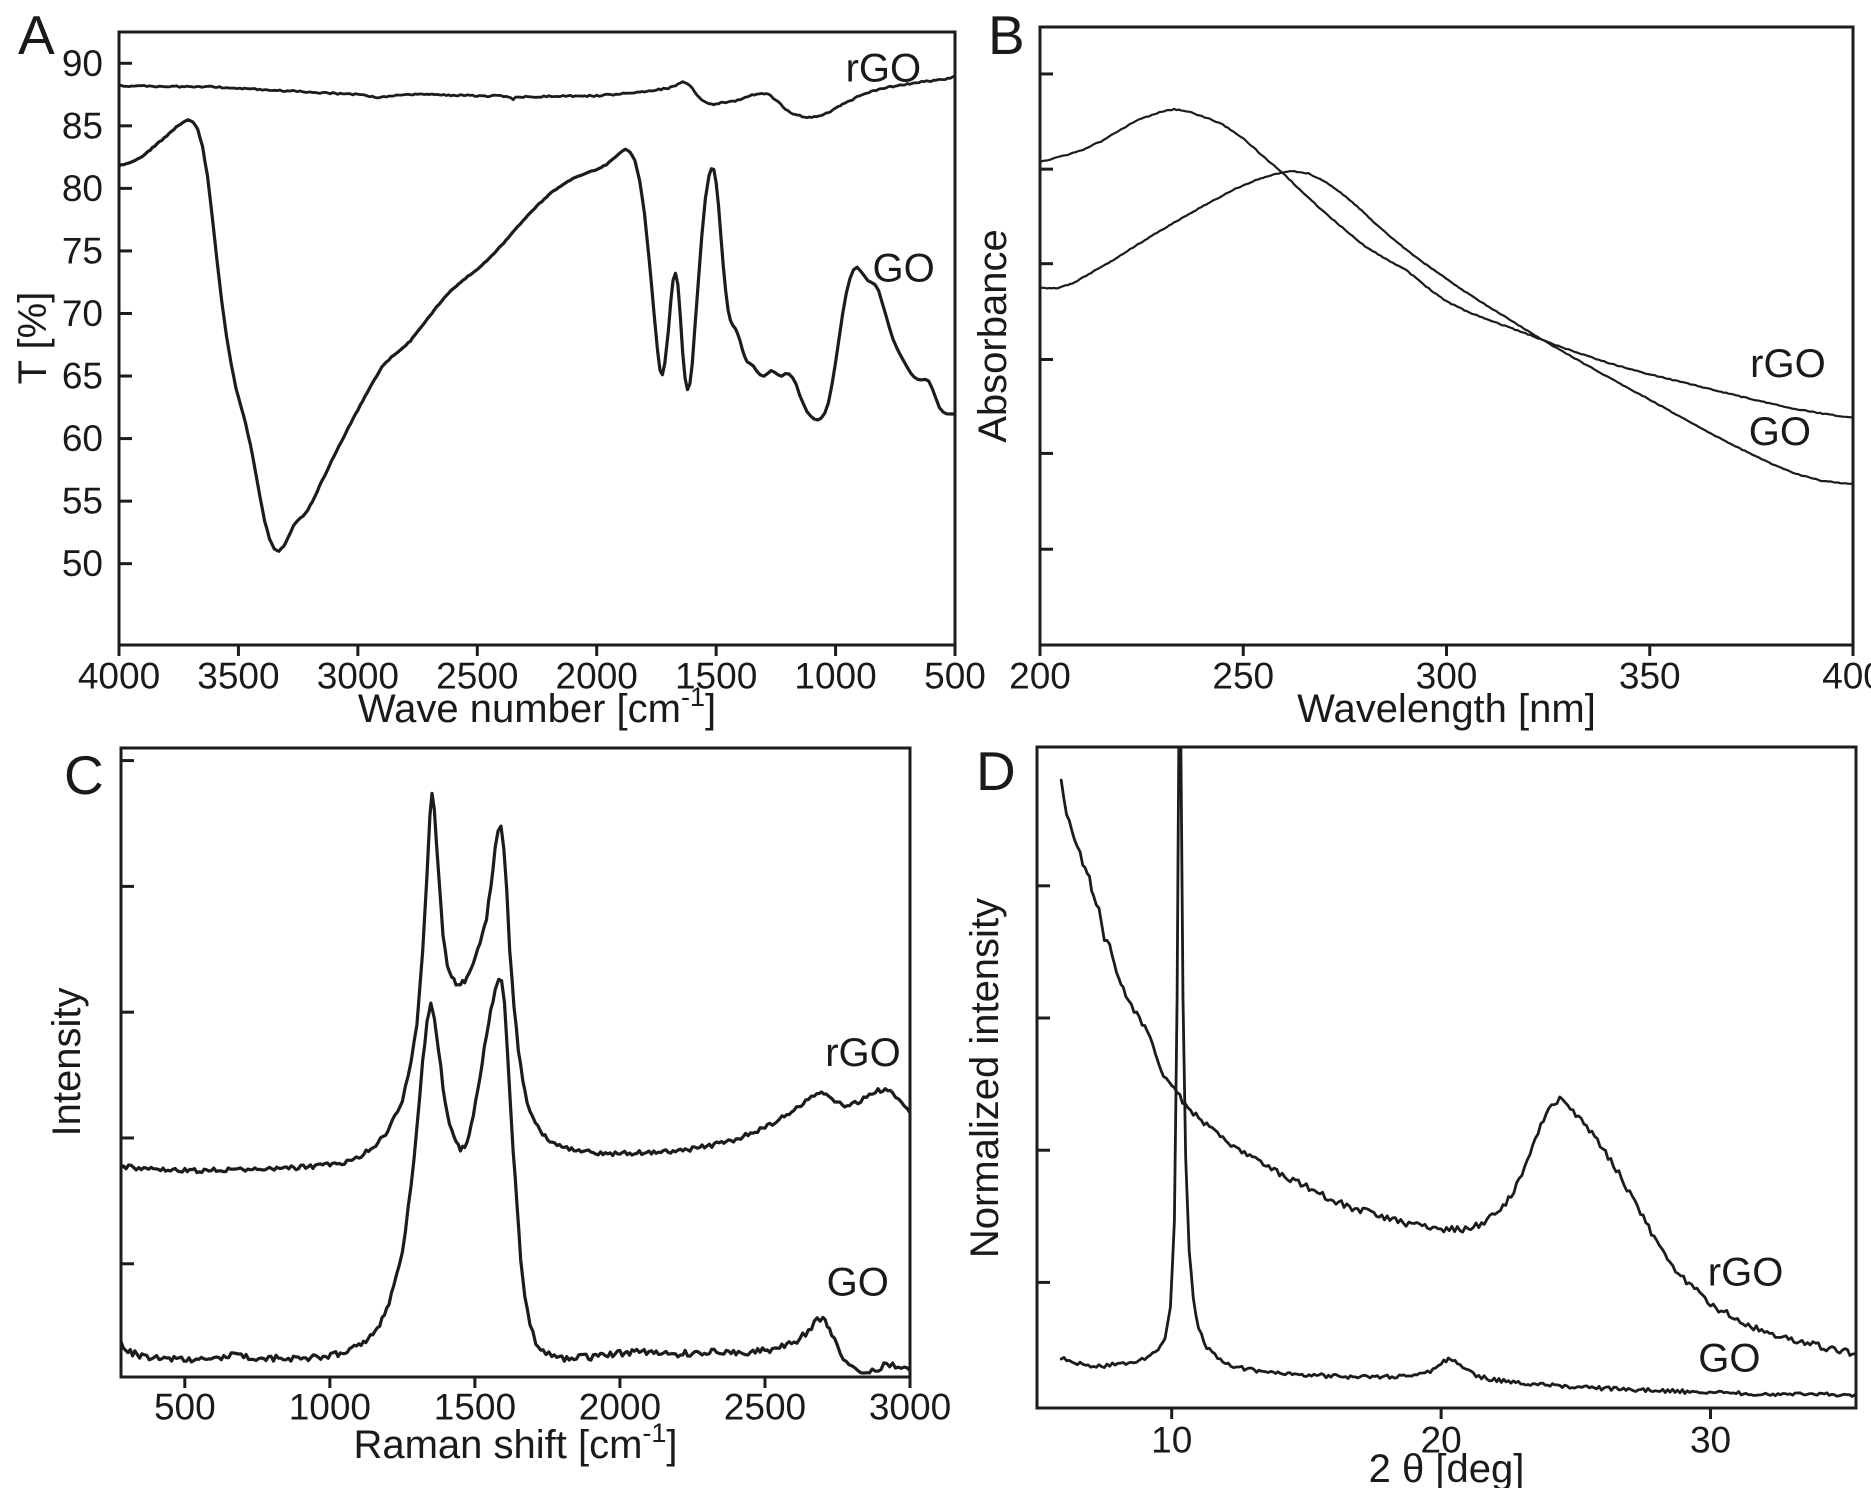  Describe the element at coordinates (1650, 676) in the screenshot. I see `x-tick-label: 350` at that location.